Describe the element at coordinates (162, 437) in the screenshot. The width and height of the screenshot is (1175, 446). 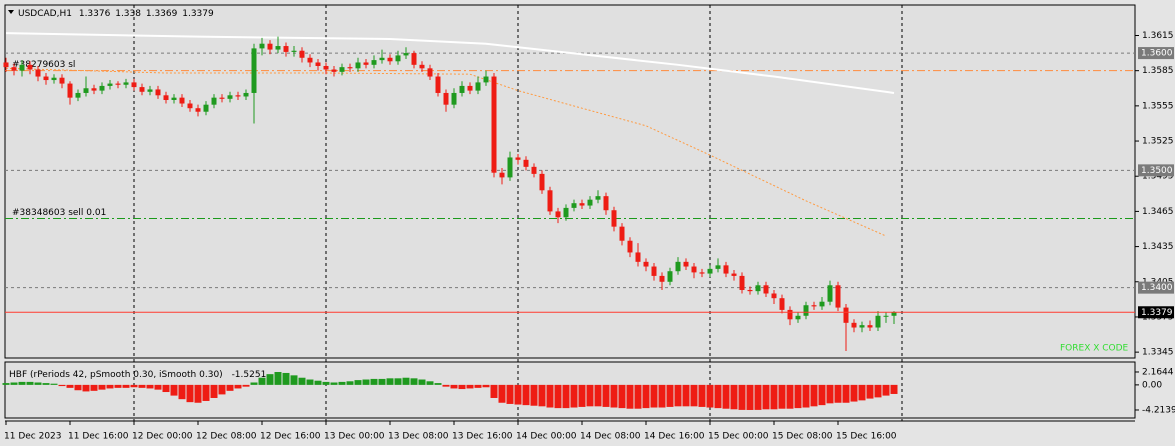
I see `x-tick-label: 12 Dec 00:00` at that location.